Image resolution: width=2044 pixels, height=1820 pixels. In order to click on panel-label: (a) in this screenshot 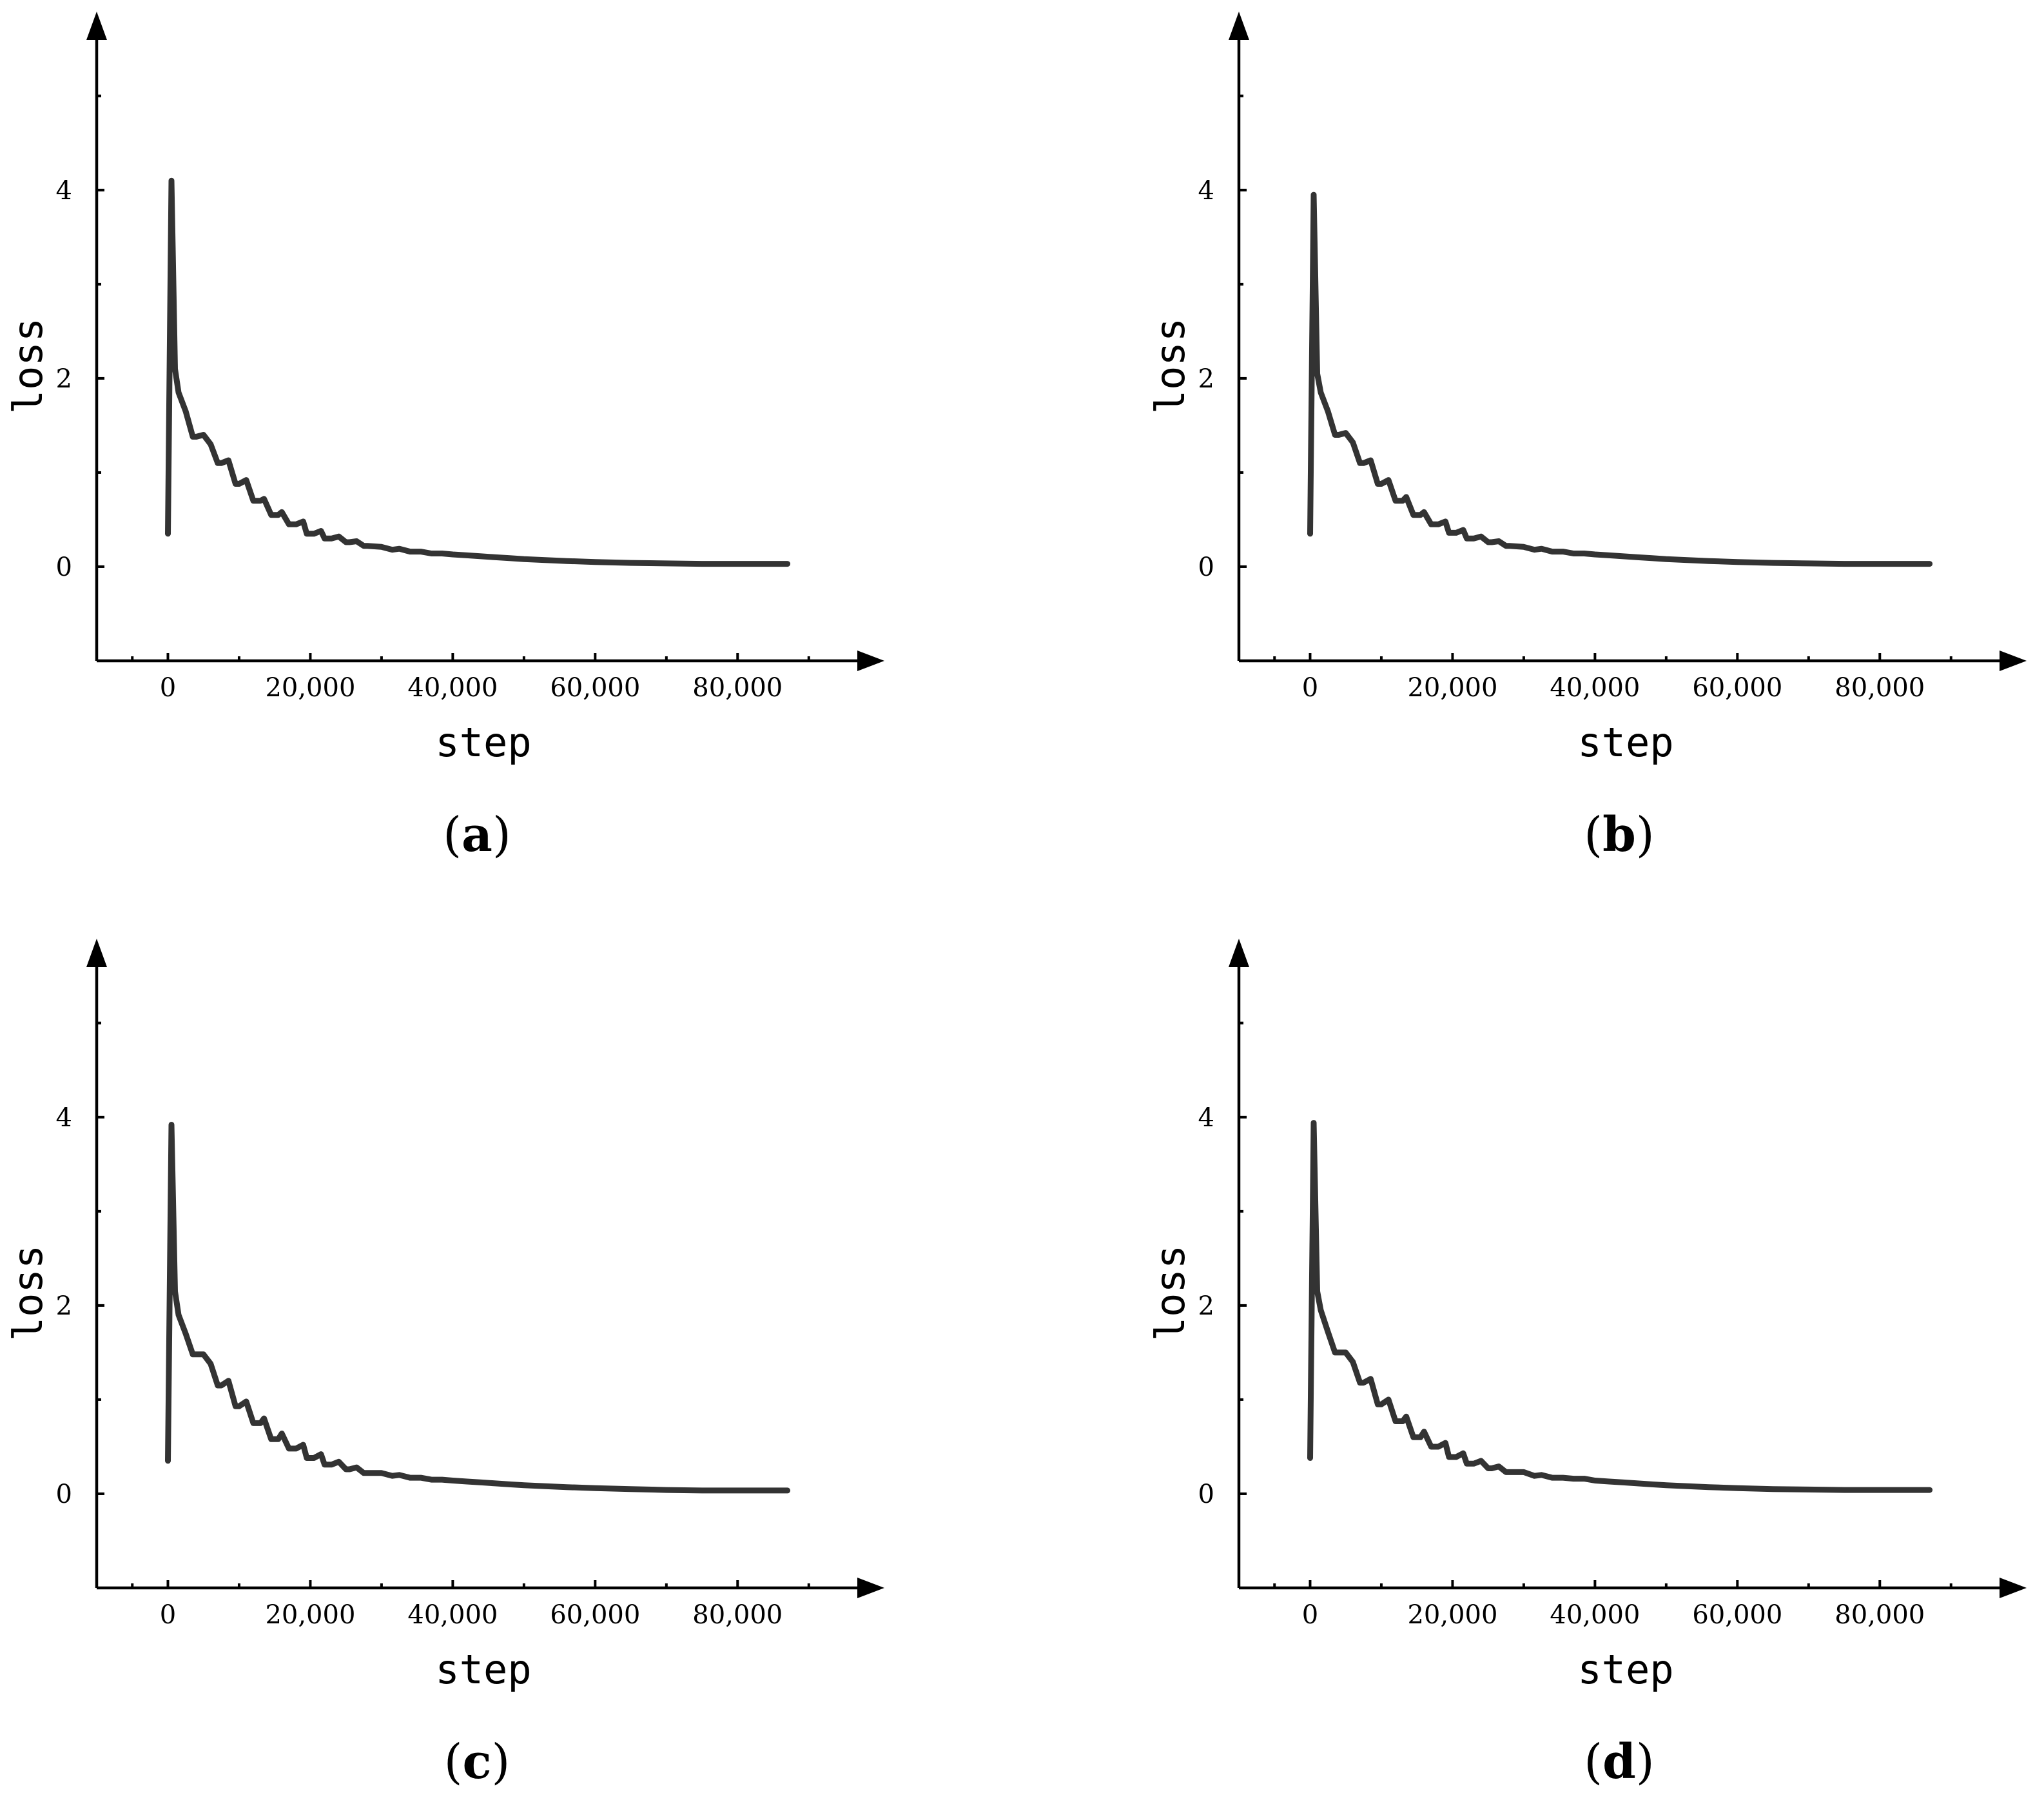, I will do `click(477, 835)`.